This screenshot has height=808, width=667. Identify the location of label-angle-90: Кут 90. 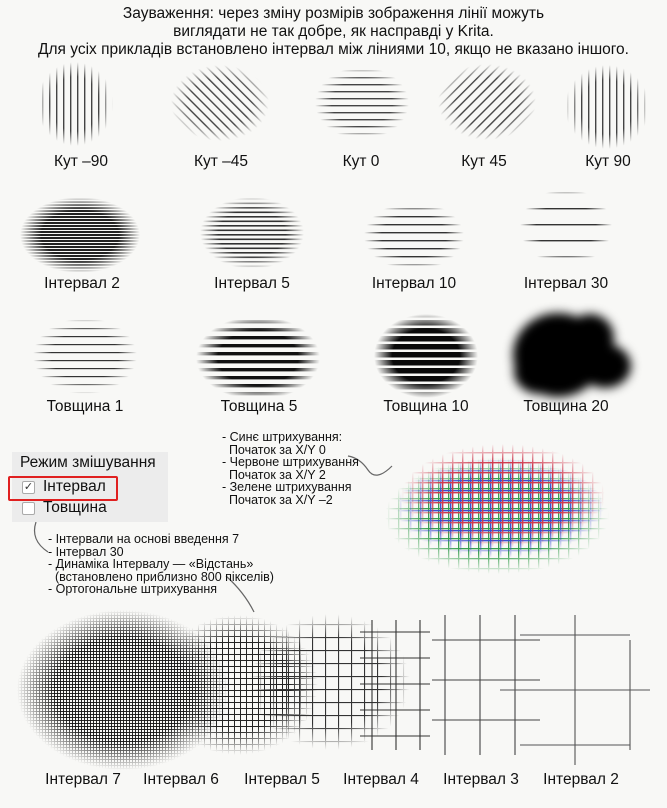
(608, 161).